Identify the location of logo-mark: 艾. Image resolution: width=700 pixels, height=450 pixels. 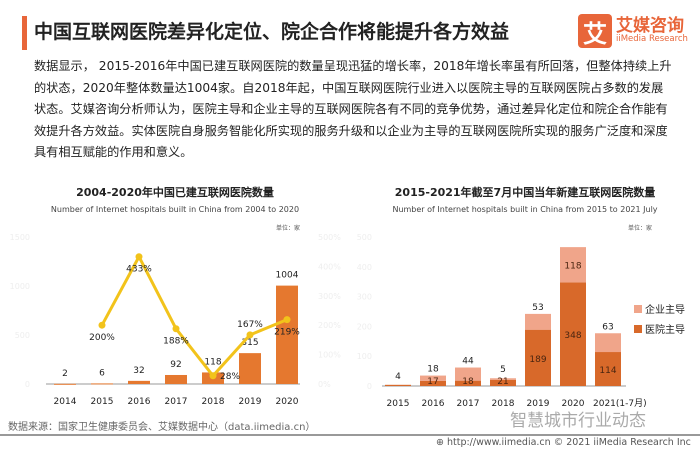
(595, 31).